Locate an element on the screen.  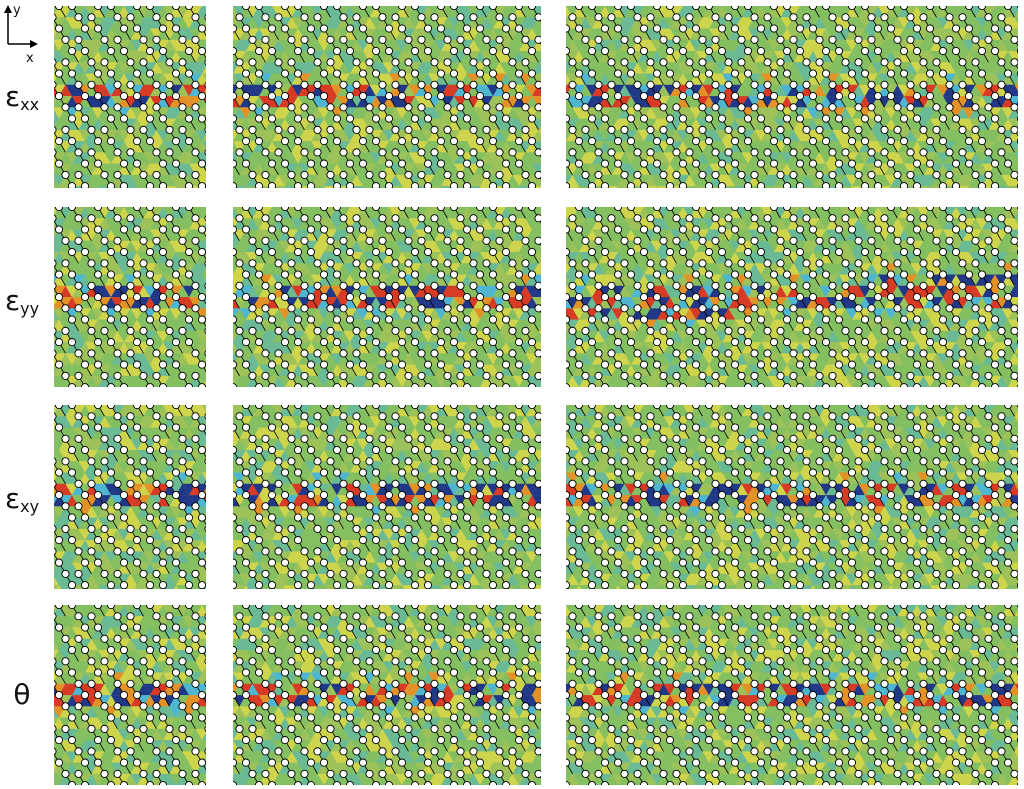
panel-exy-left is located at coordinates (126, 497).